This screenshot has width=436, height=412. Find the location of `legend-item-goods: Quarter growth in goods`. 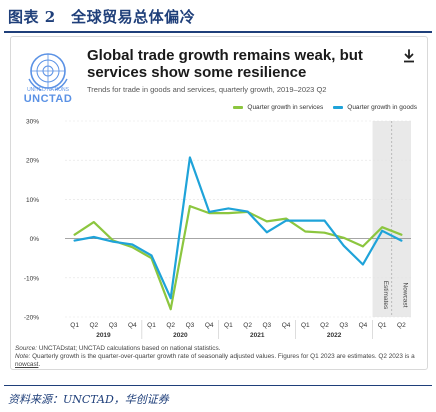

legend-item-goods: Quarter growth in goods is located at coordinates (375, 107).